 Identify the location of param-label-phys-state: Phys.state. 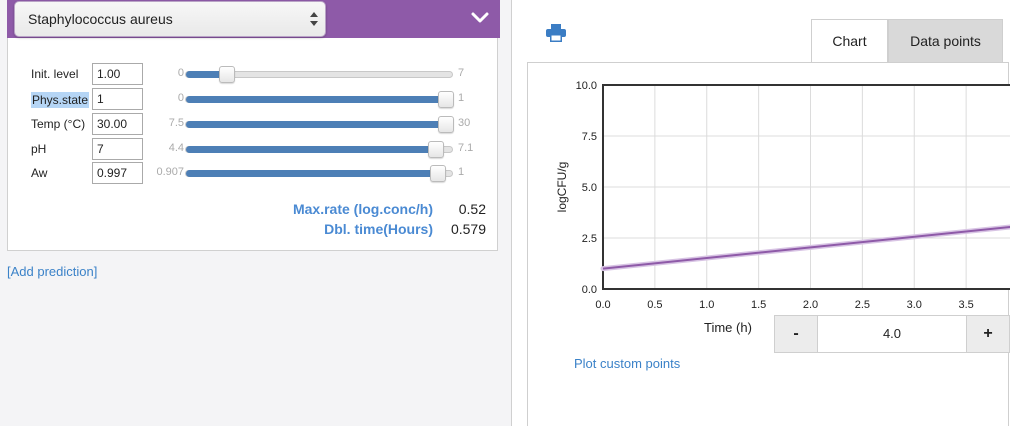
(60, 100).